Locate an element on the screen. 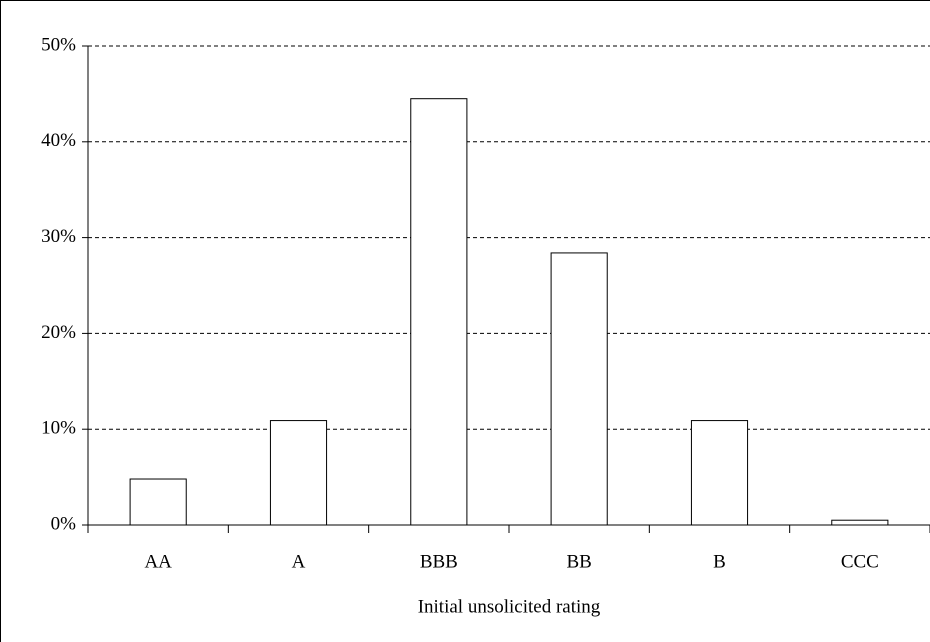  y-tick-label: 20% is located at coordinates (58, 332).